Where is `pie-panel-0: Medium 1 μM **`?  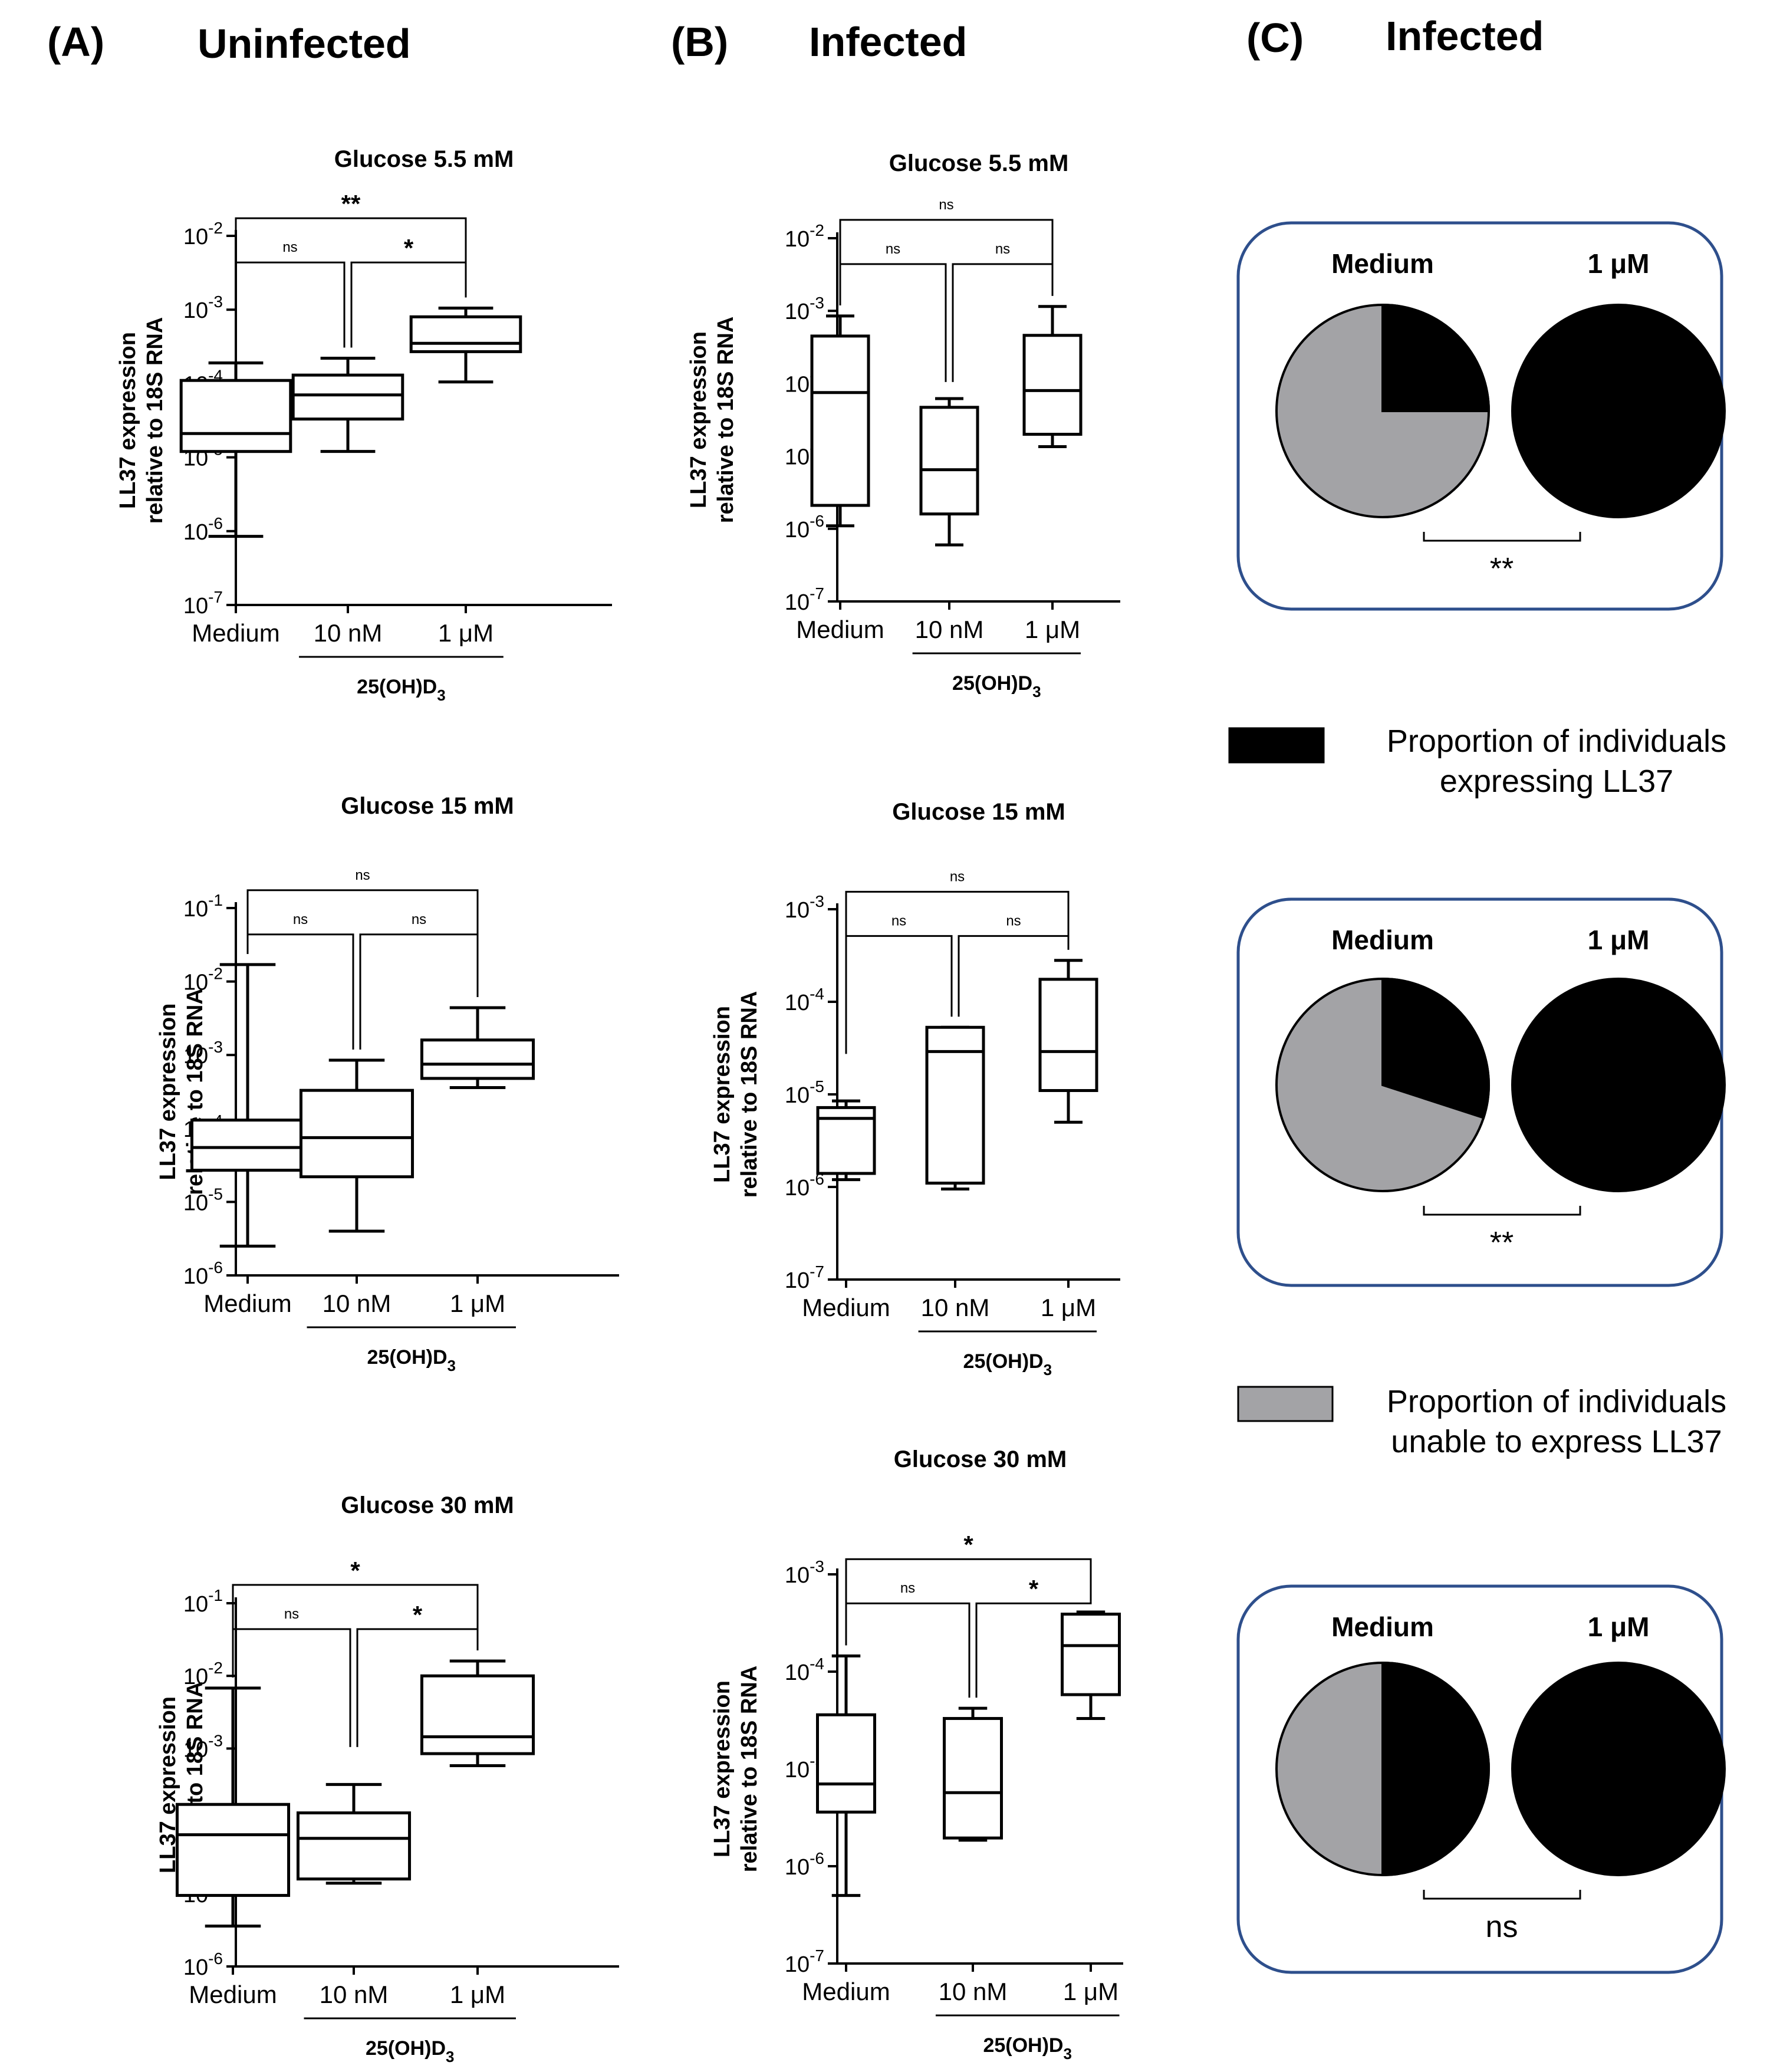 pie-panel-0: Medium 1 μM ** is located at coordinates (1481, 416).